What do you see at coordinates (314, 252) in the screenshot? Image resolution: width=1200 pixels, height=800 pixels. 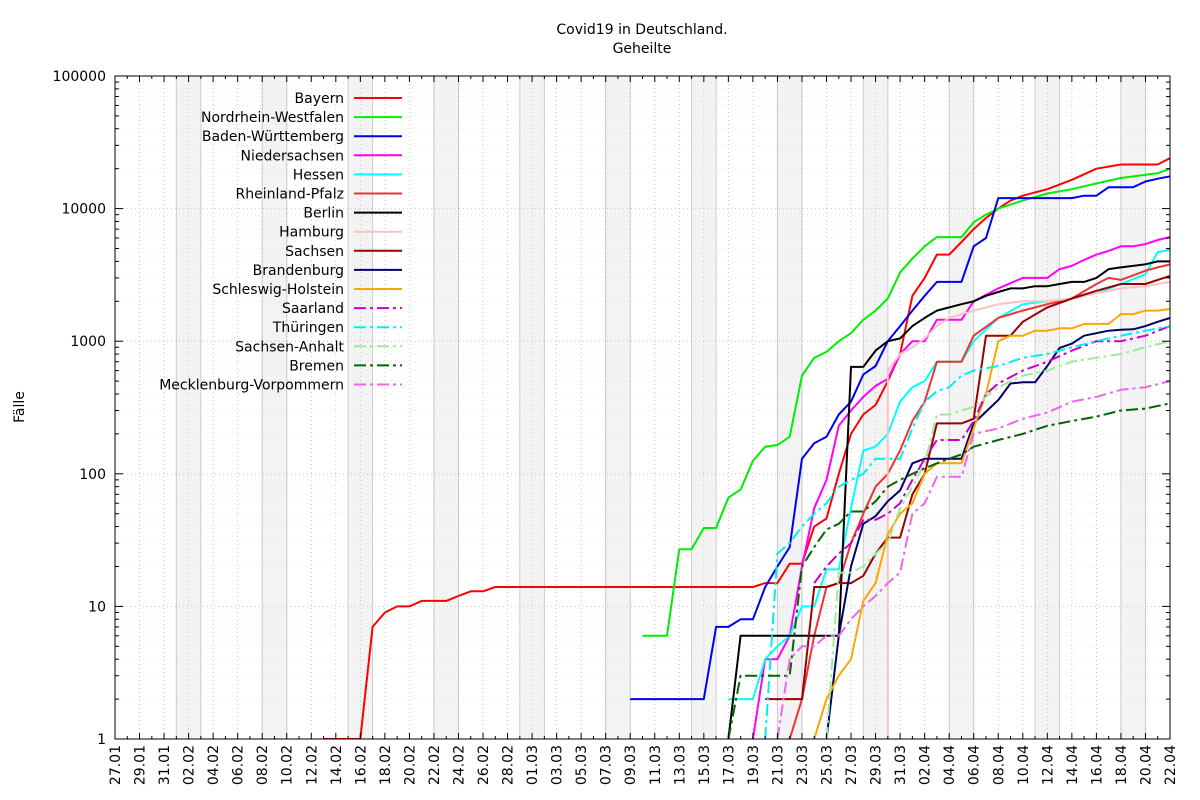 I see `legend-label: Sachsen` at bounding box center [314, 252].